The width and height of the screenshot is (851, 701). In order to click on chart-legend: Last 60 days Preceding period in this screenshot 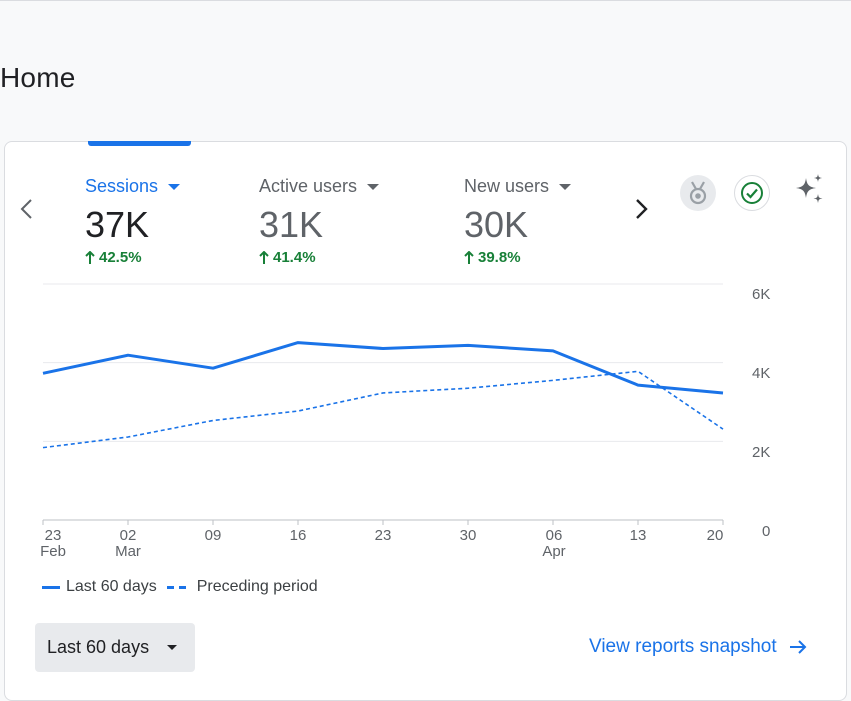, I will do `click(185, 587)`.